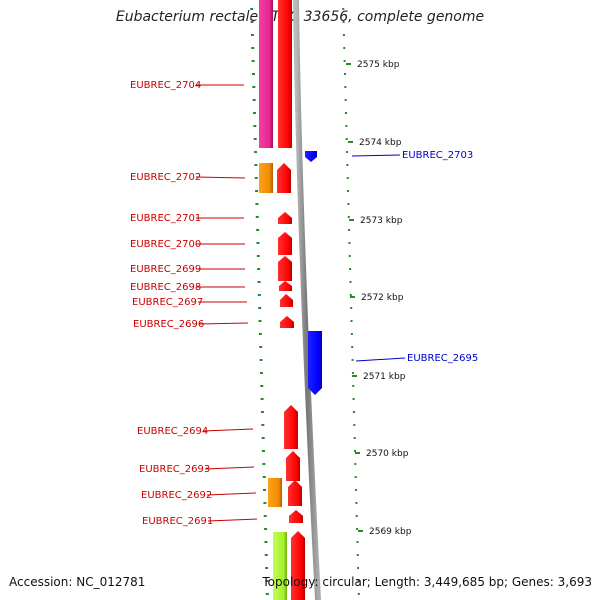  I want to click on gene-label: EUBREC_2702, so click(165, 177).